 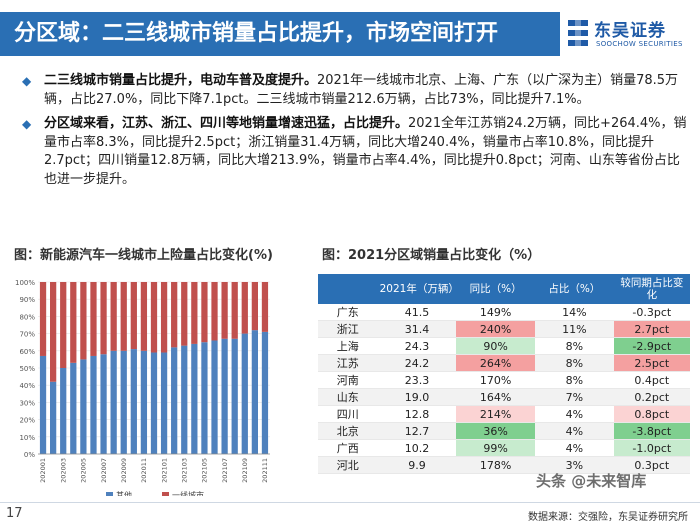 What do you see at coordinates (143, 255) in the screenshot?
I see `chart-title: 图：新能源汽车一线城市上险量占比变化(%)` at bounding box center [143, 255].